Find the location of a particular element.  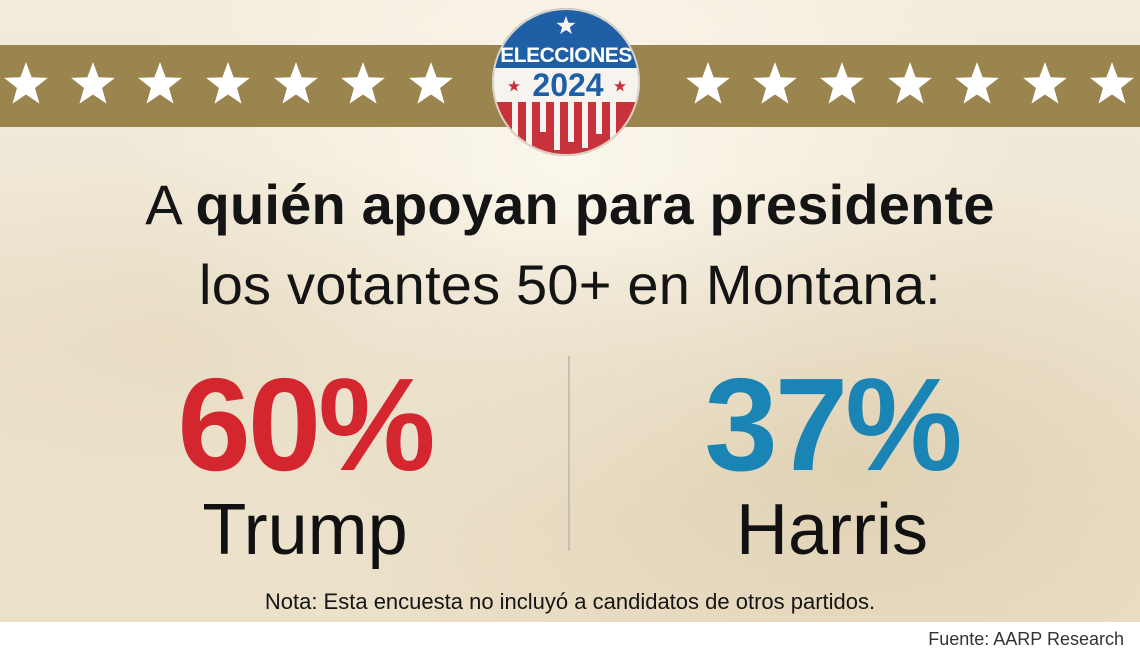

trump-name: Trump is located at coordinates (305, 530).